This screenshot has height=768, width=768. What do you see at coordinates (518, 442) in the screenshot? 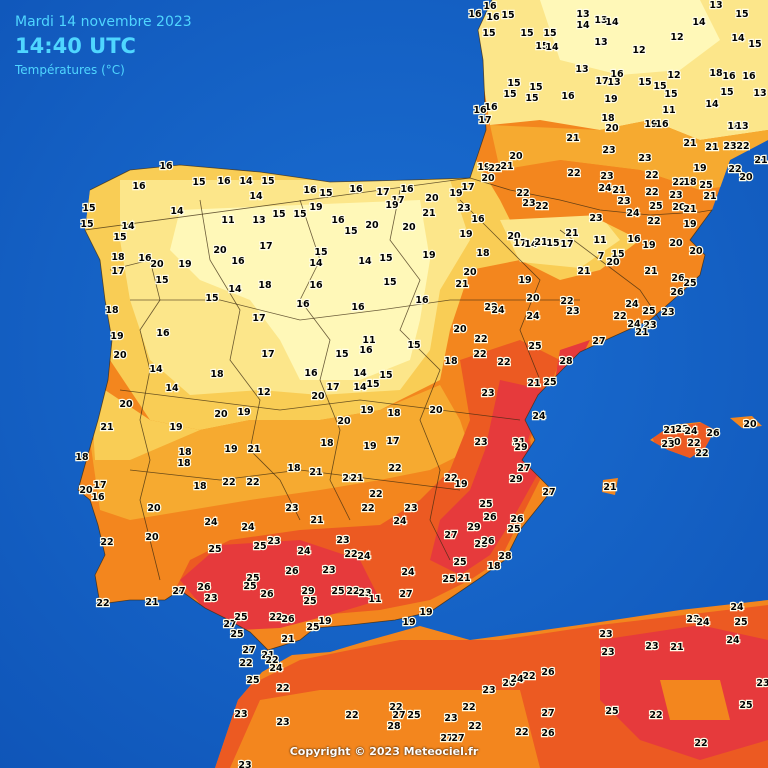
I see `station-temp-label: 31` at bounding box center [518, 442].